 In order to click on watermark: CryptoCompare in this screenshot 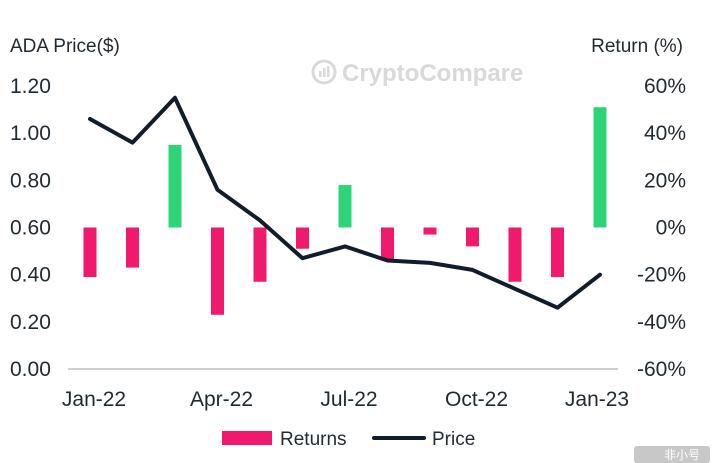, I will do `click(417, 73)`.